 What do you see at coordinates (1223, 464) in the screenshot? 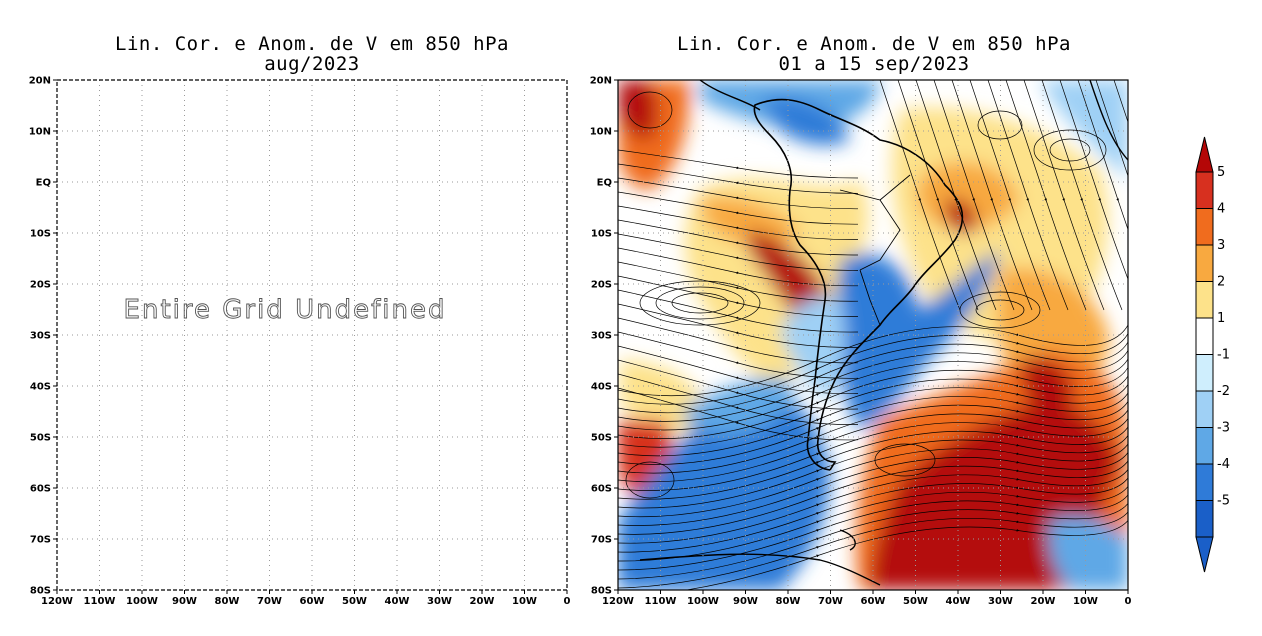
I see `colorbar-label: -4` at bounding box center [1223, 464].